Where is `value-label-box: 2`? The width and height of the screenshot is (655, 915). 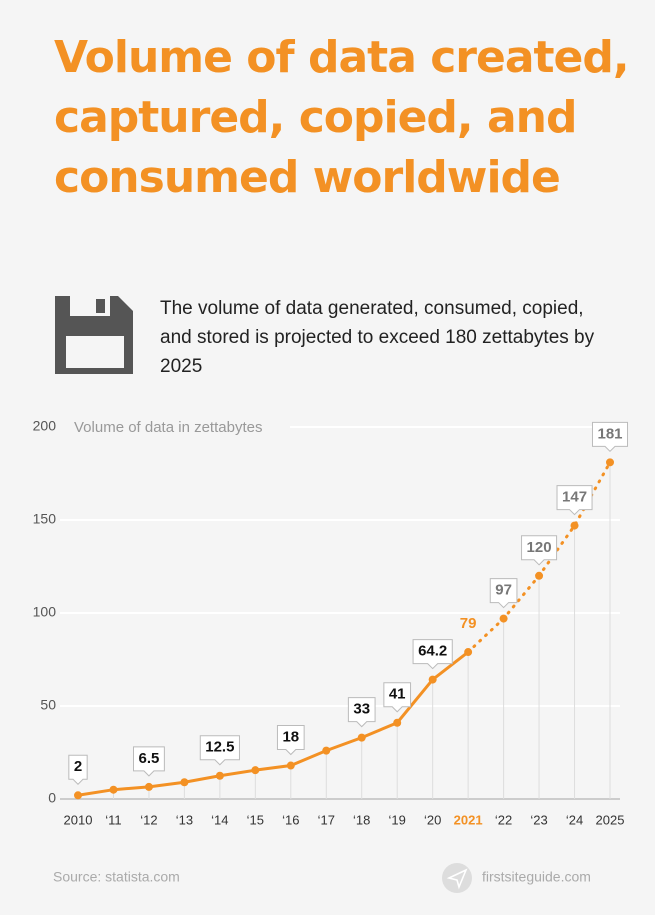 value-label-box: 2 is located at coordinates (78, 769).